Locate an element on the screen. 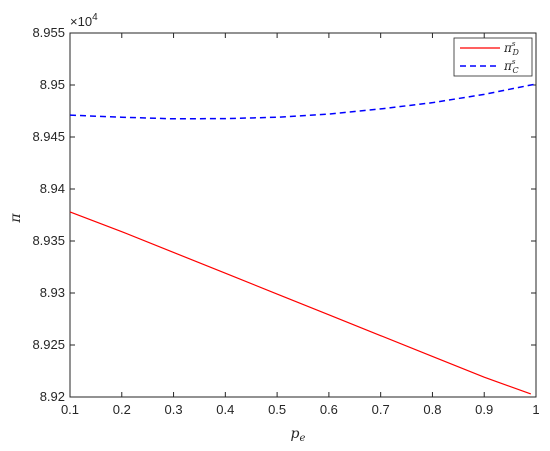  x-tick-label: 0.3 is located at coordinates (174, 409).